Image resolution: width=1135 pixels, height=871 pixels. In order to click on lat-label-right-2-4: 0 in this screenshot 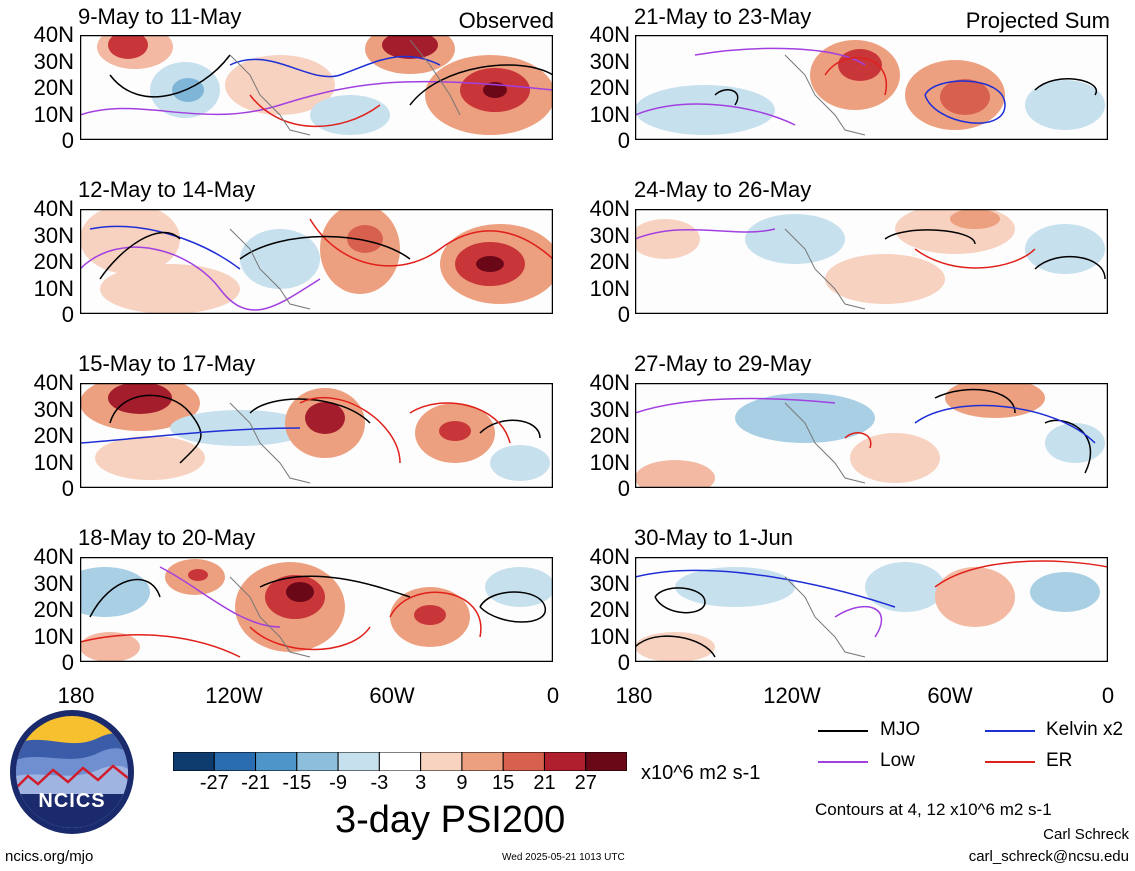, I will do `click(623, 314)`.